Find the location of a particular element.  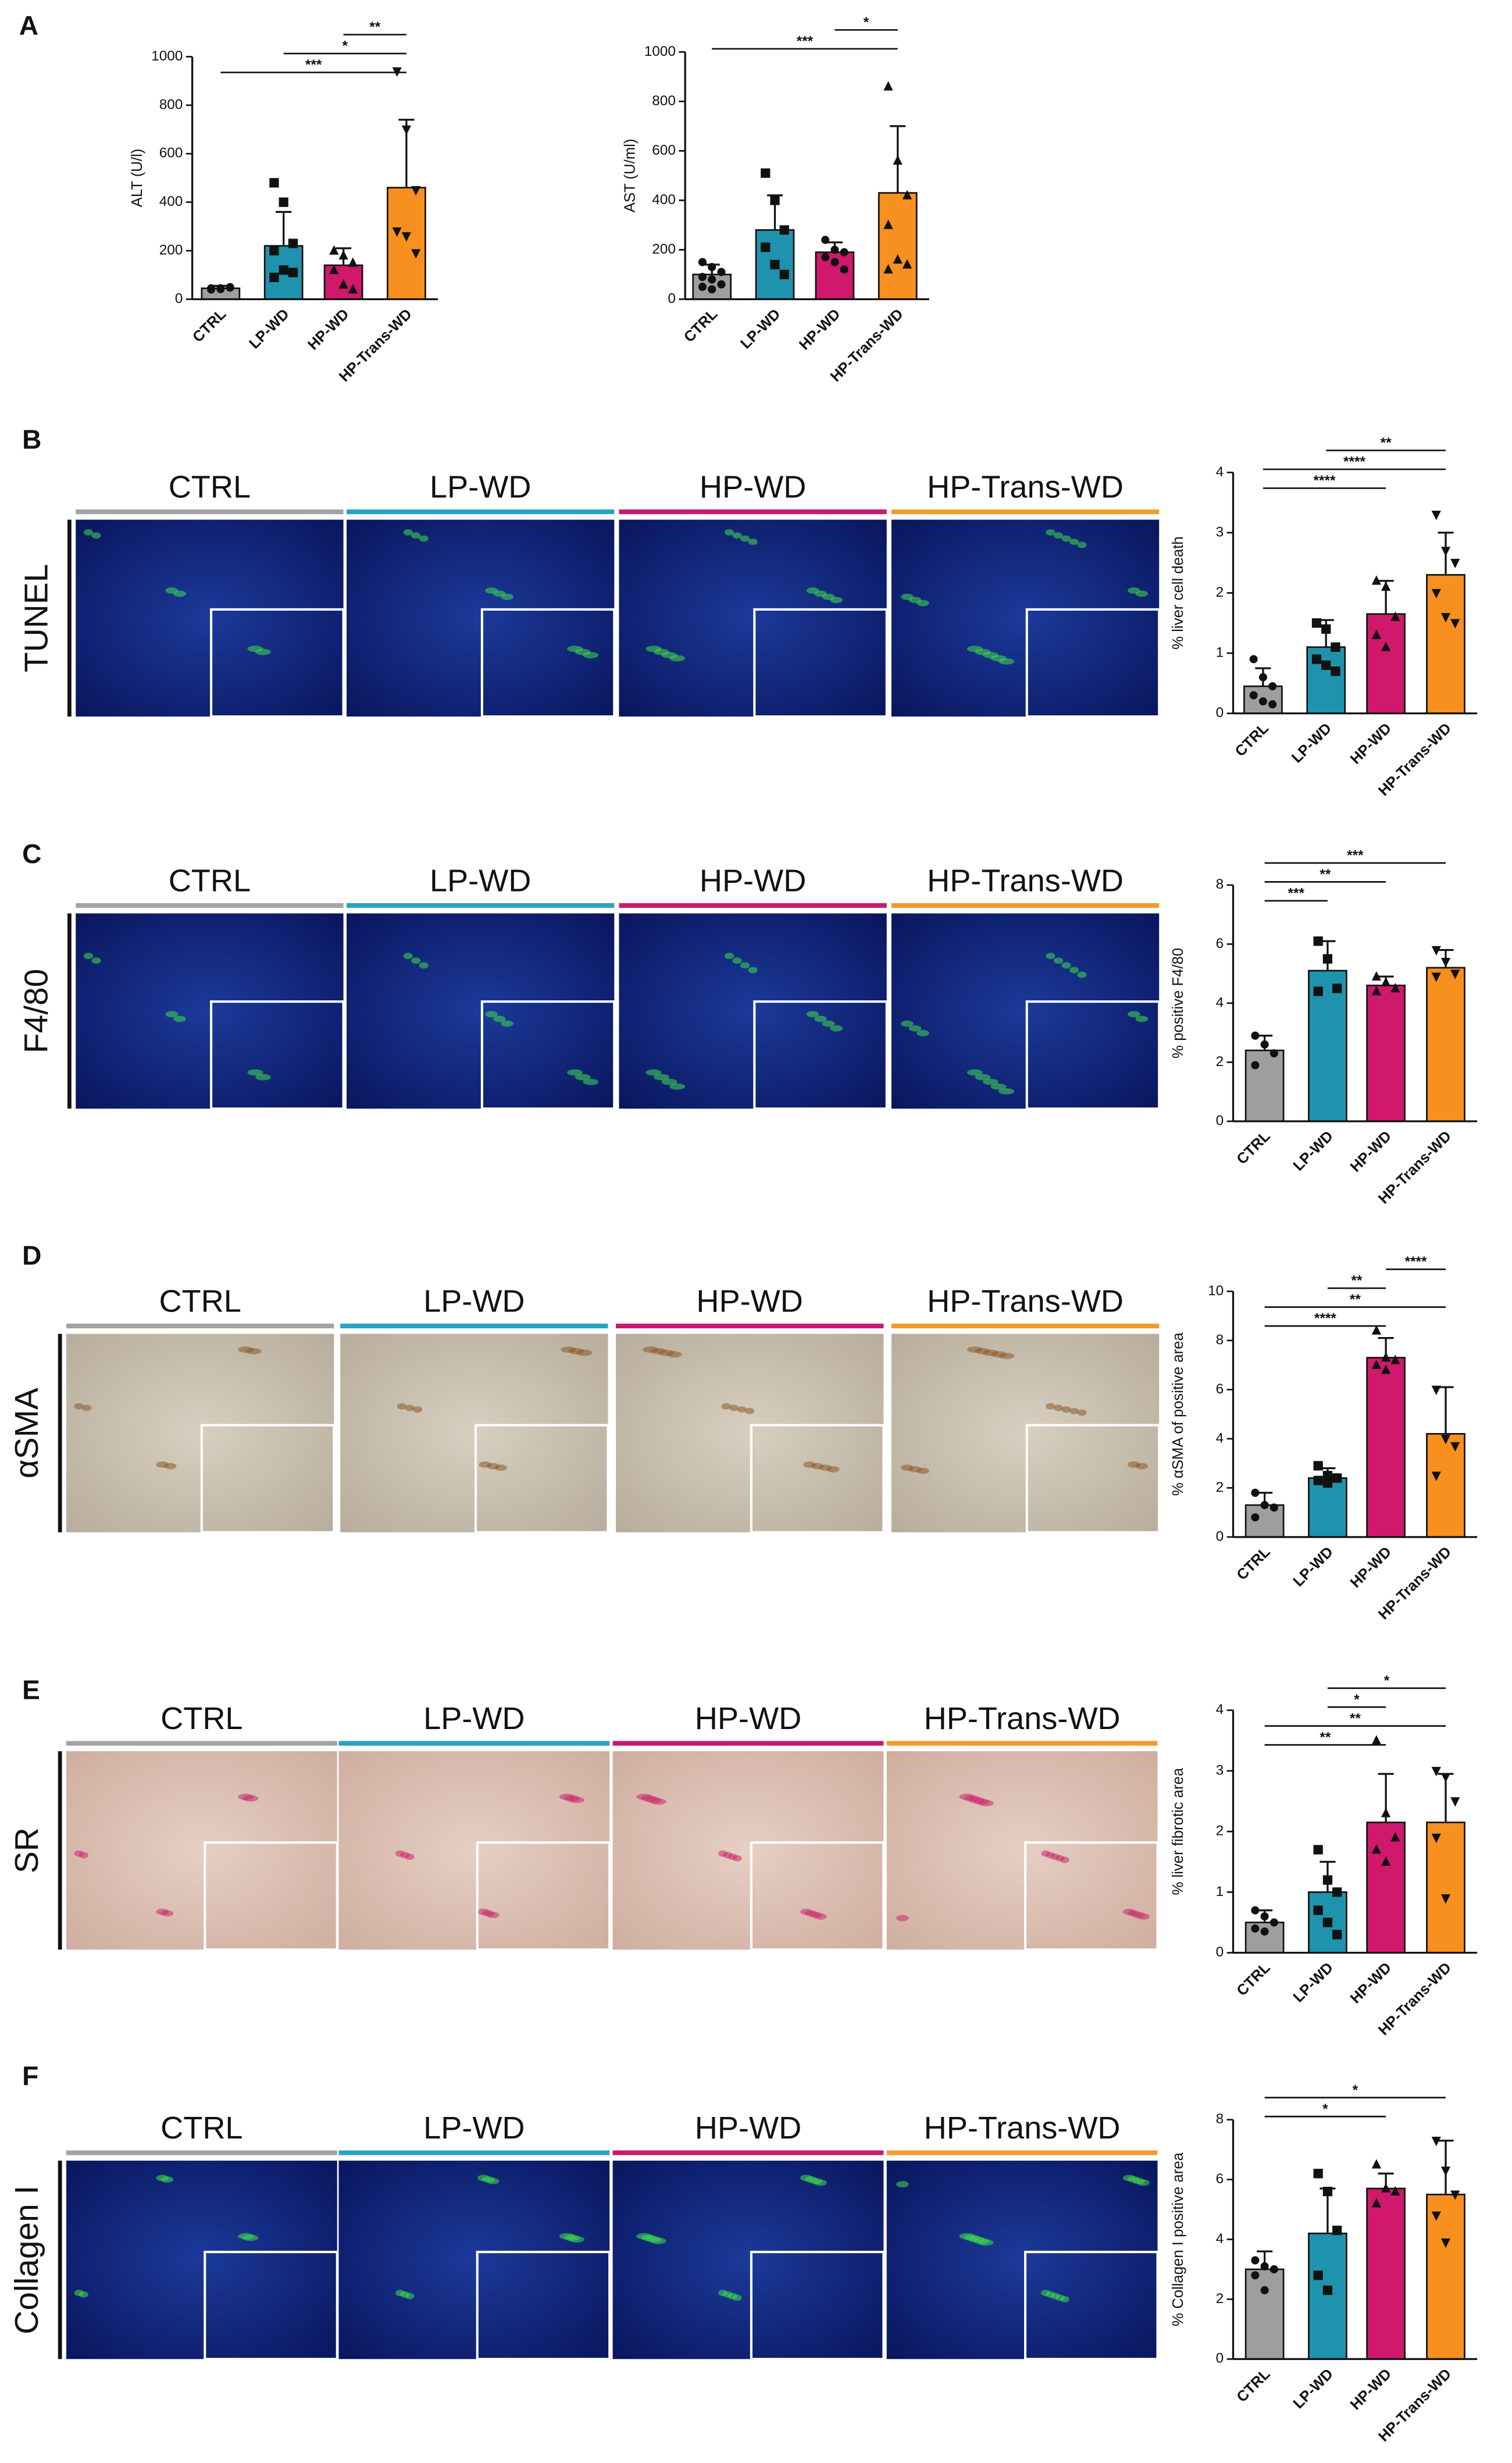

y-axis-label: % liver fibrotic area is located at coordinates (1178, 1831).